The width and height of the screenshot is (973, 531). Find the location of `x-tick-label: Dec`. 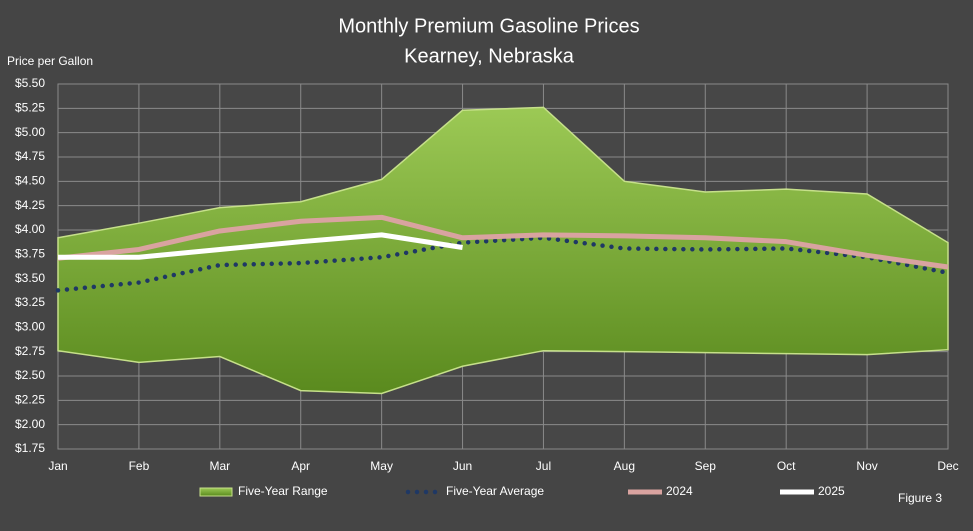

x-tick-label: Dec is located at coordinates (947, 466).